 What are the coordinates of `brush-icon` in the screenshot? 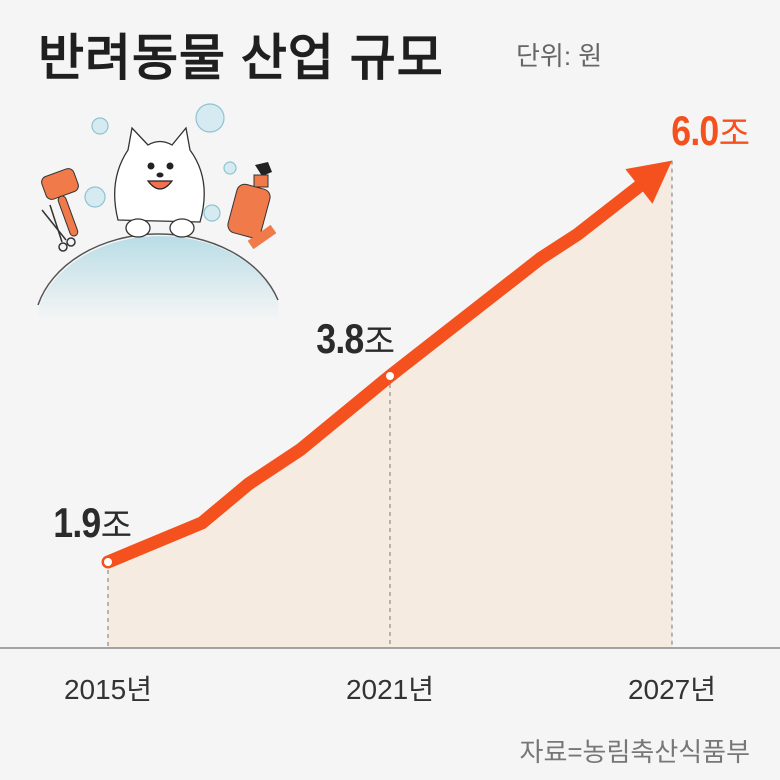 It's located at (60, 202).